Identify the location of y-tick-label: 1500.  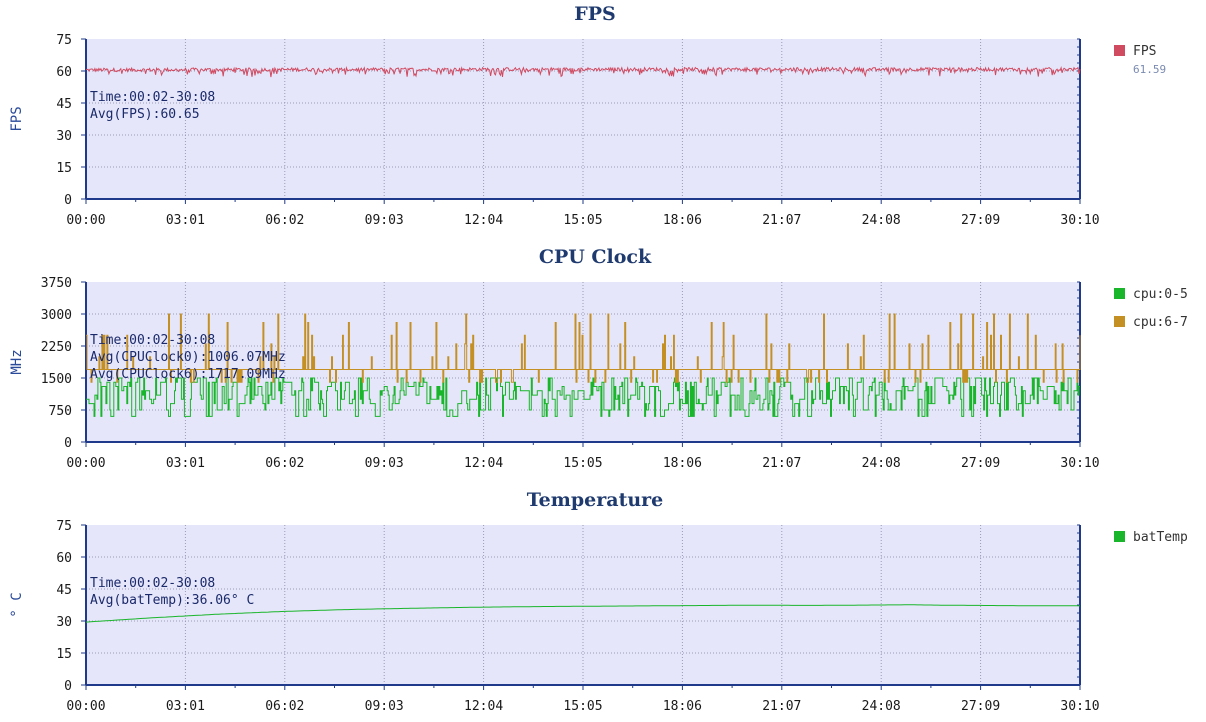
(56, 379).